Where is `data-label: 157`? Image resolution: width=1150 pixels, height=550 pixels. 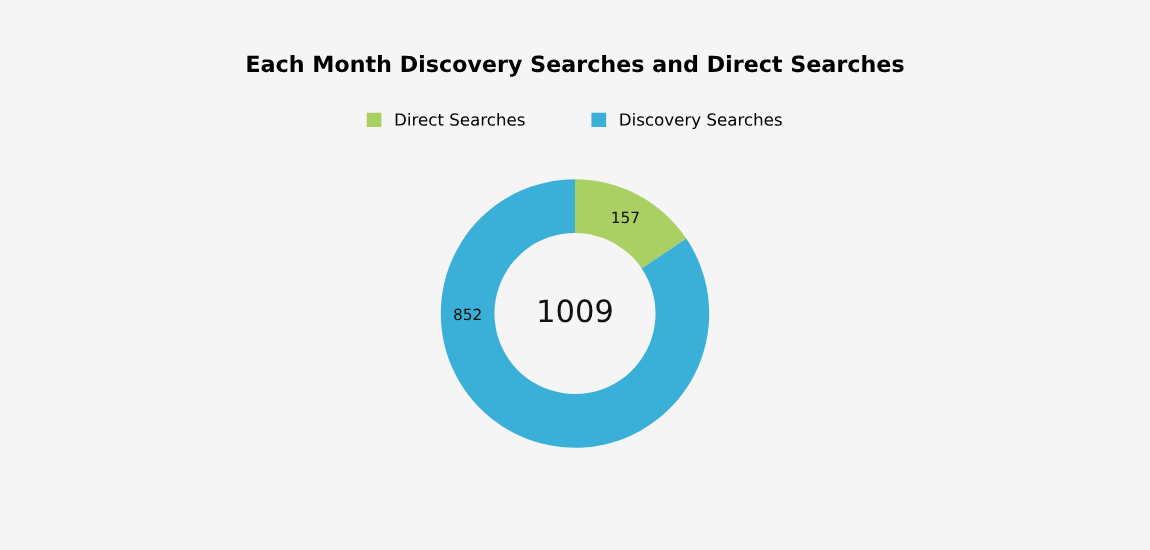
data-label: 157 is located at coordinates (625, 217).